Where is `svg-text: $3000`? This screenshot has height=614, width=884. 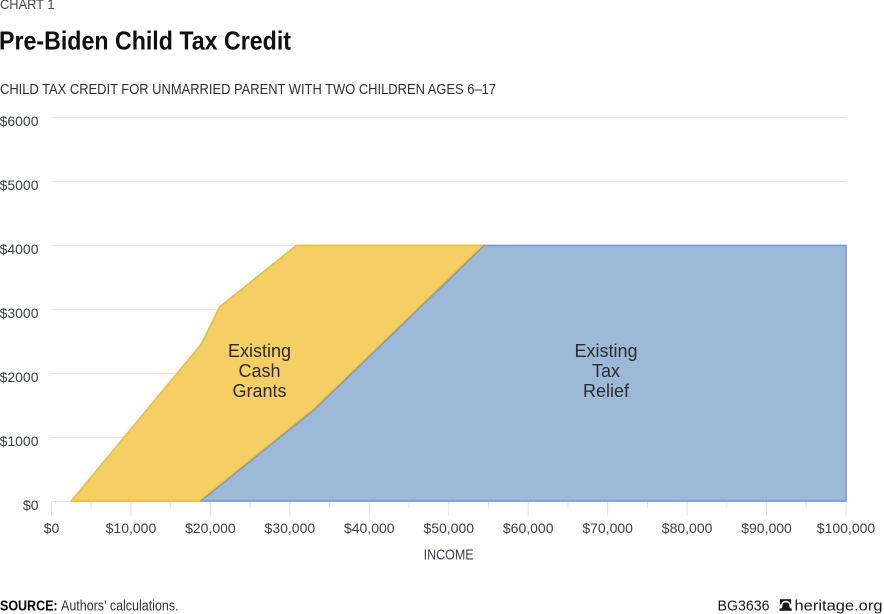
svg-text: $3000 is located at coordinates (19, 313).